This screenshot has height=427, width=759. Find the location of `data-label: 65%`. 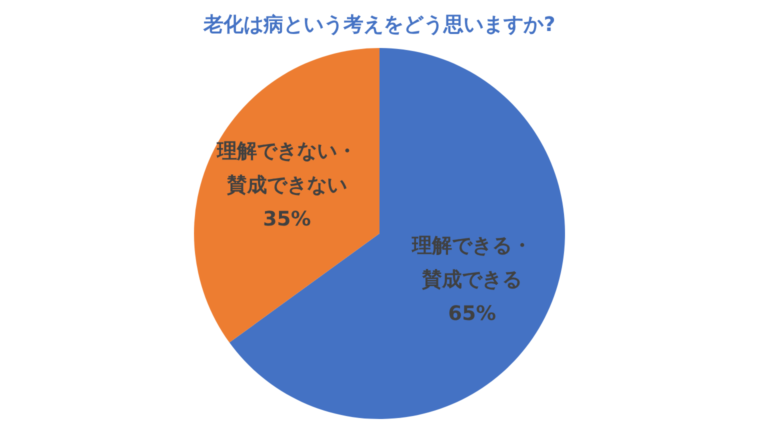

data-label: 65% is located at coordinates (472, 312).